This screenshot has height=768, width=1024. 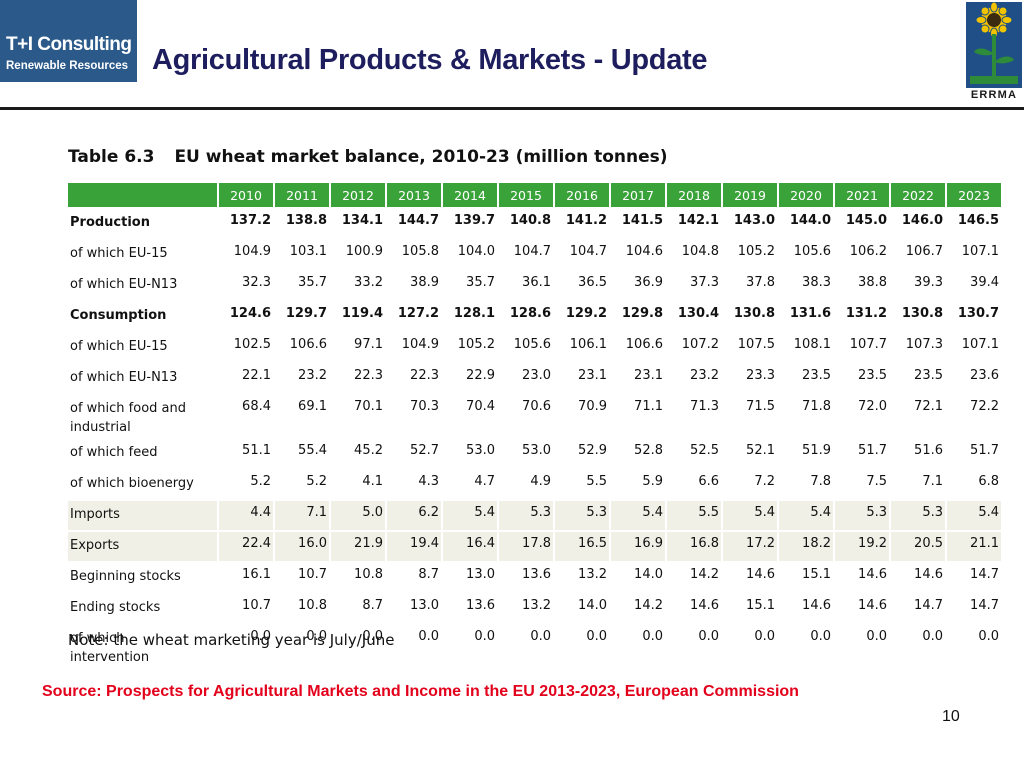 What do you see at coordinates (694, 347) in the screenshot?
I see `value-cell: 107.2` at bounding box center [694, 347].